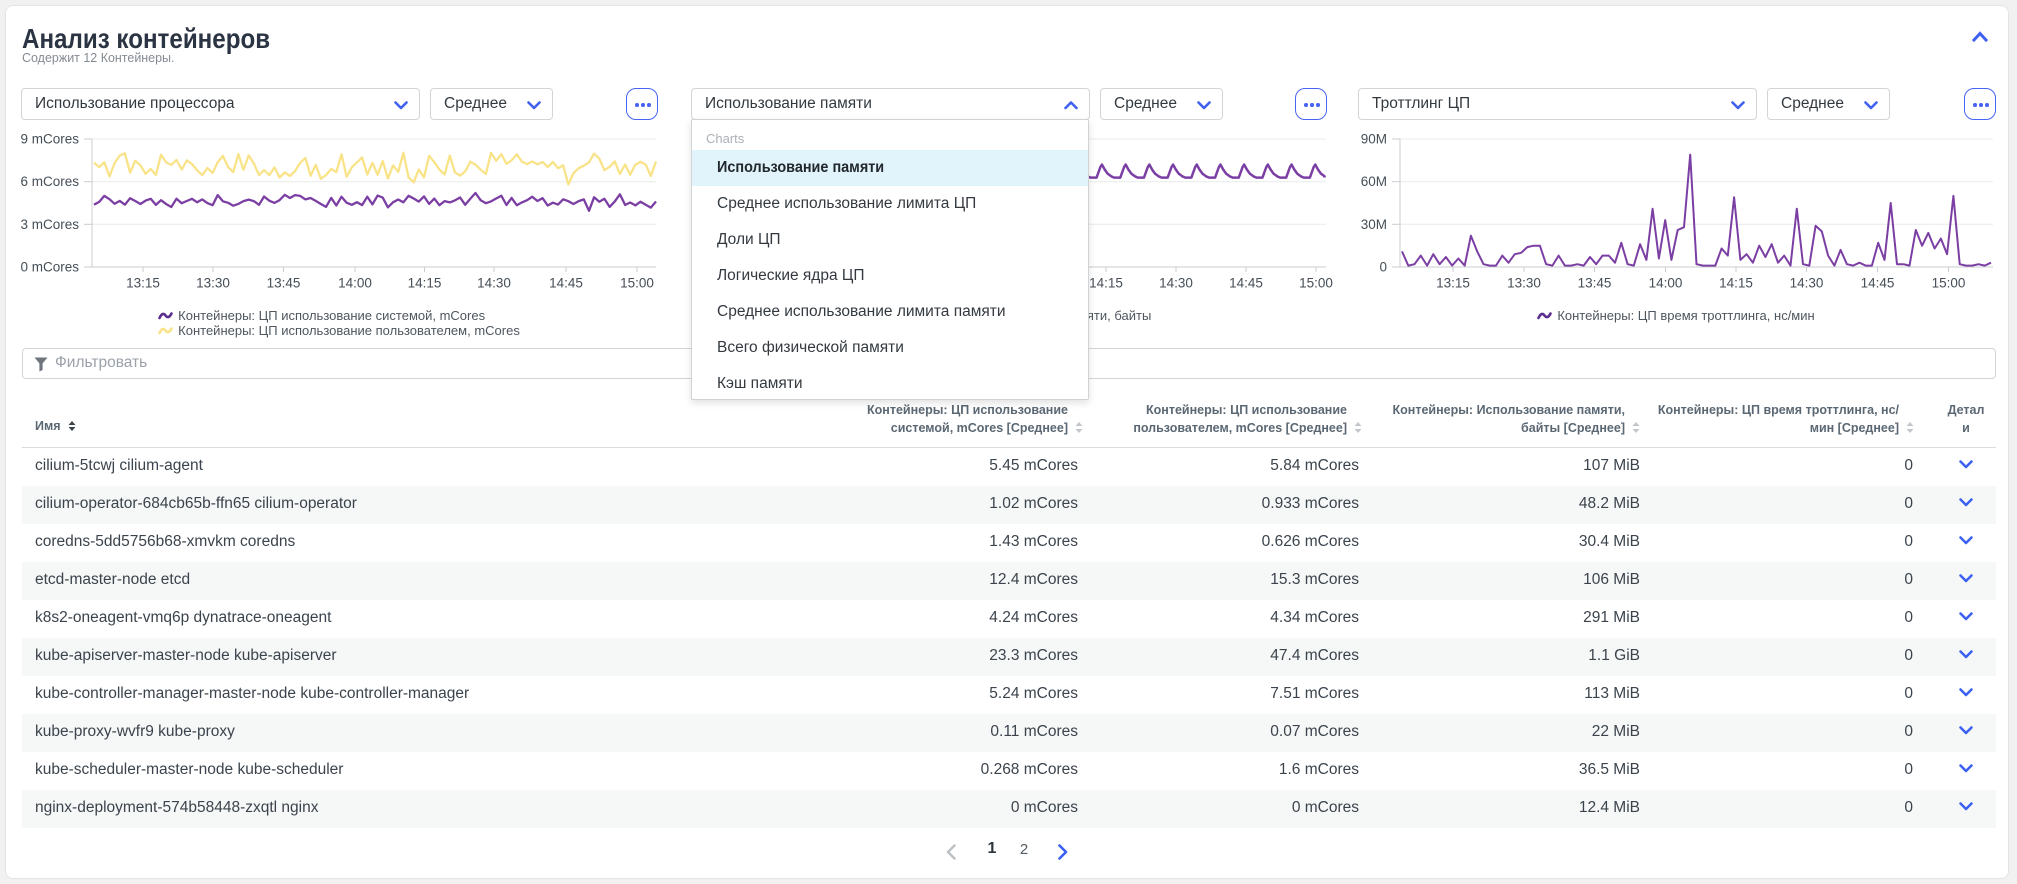 The image size is (2017, 884). Describe the element at coordinates (1374, 224) in the screenshot. I see `svg-text: 30M` at that location.